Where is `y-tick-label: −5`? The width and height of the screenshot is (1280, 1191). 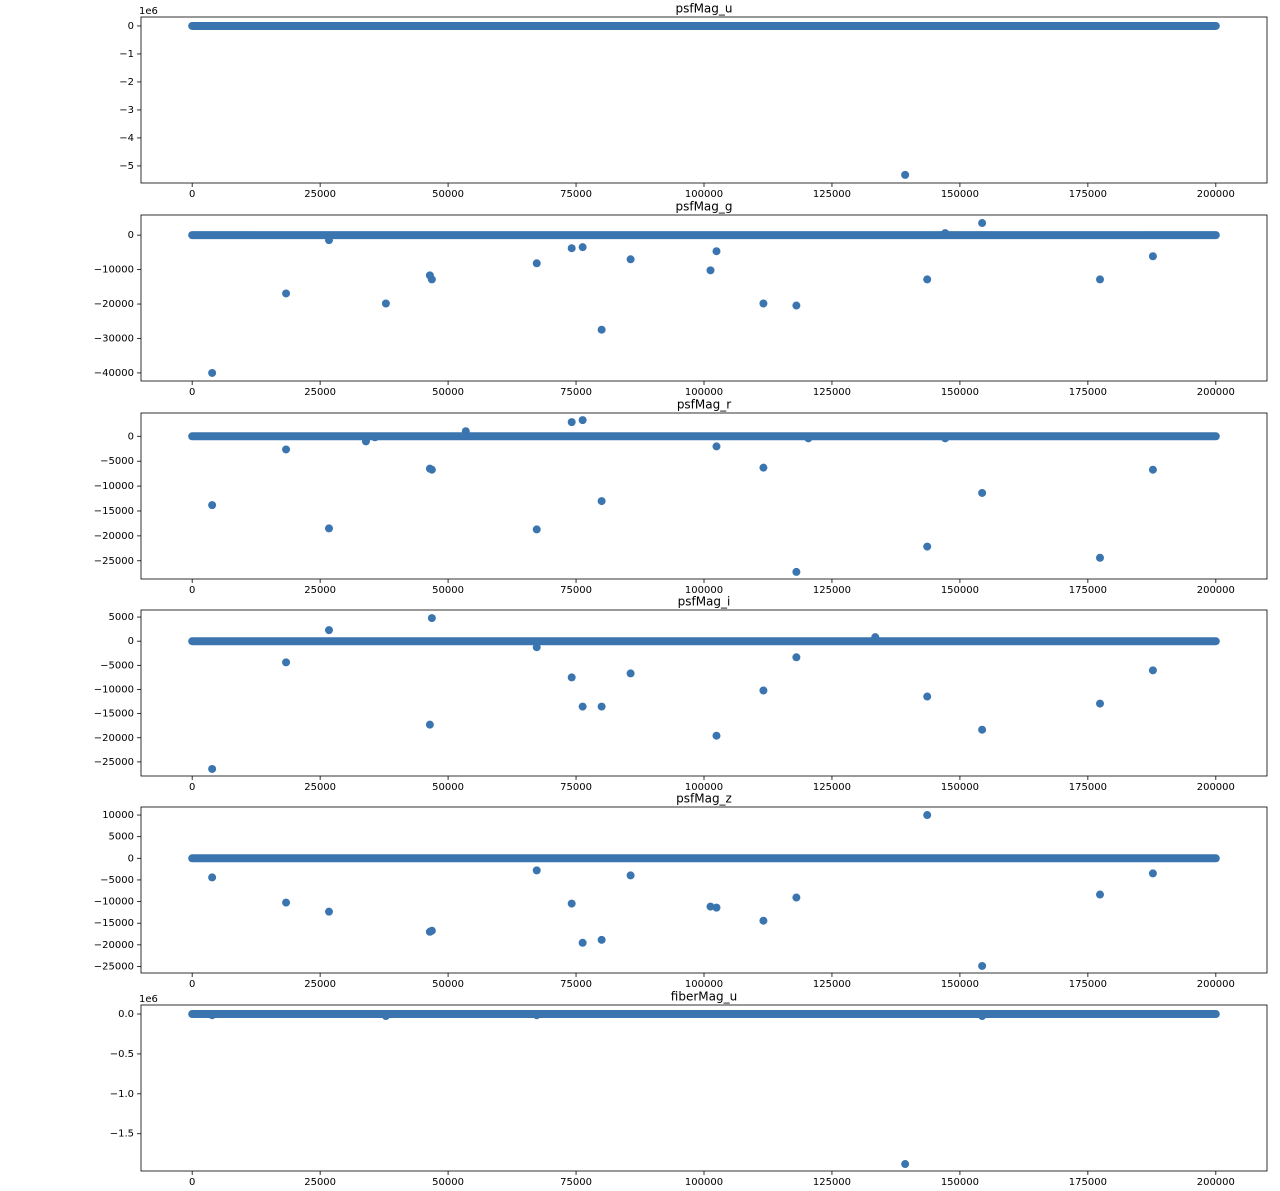
y-tick-label: −5 is located at coordinates (126, 166).